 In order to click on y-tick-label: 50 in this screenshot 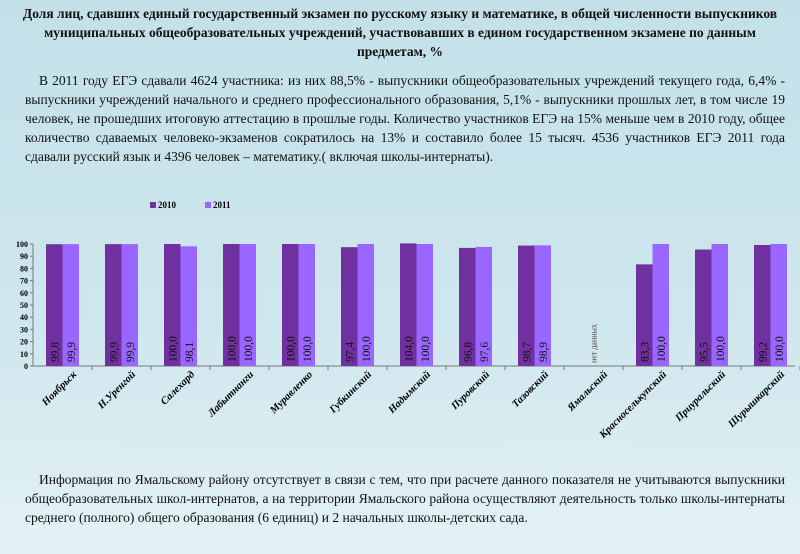, I will do `click(24, 305)`.